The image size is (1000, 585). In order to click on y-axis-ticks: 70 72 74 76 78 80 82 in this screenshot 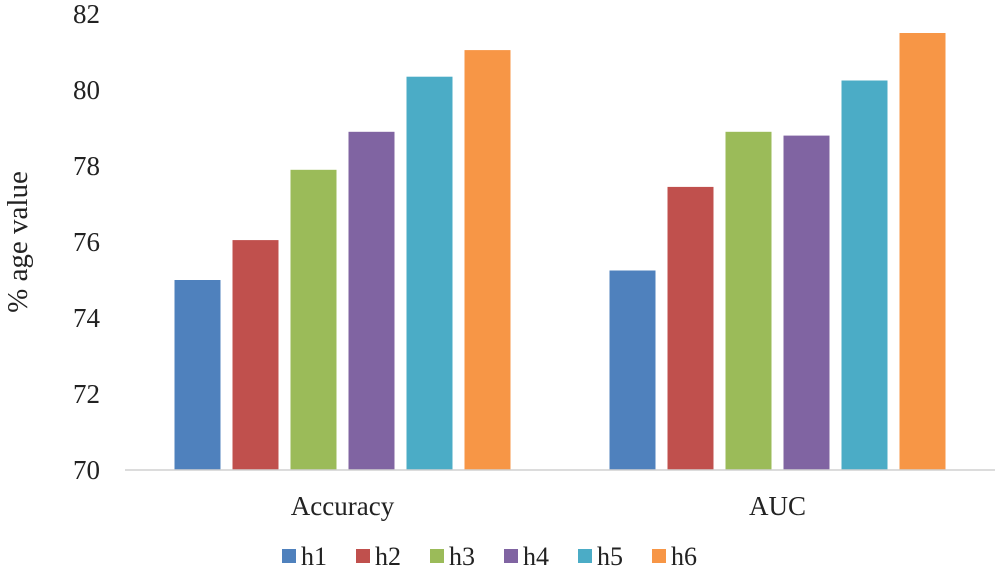, I will do `click(87, 242)`.